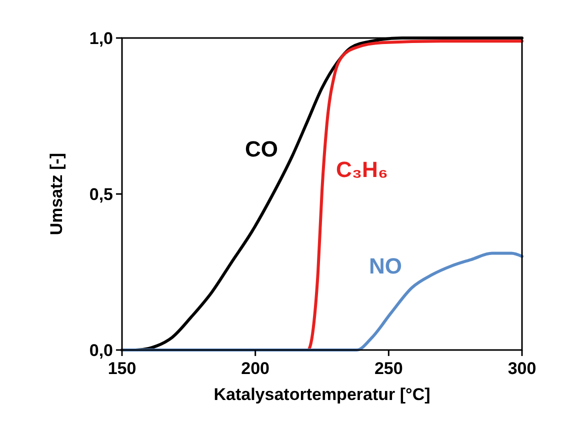  What do you see at coordinates (122, 368) in the screenshot?
I see `x-tick-label: 150` at bounding box center [122, 368].